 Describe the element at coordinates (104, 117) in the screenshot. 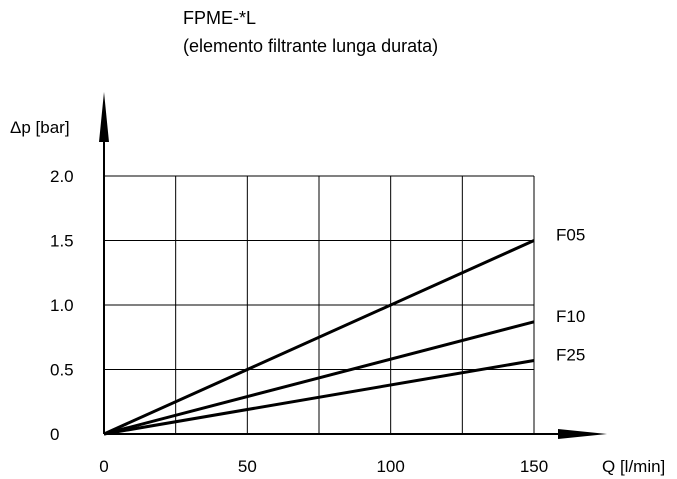

I see `y-axis-arrow` at that location.